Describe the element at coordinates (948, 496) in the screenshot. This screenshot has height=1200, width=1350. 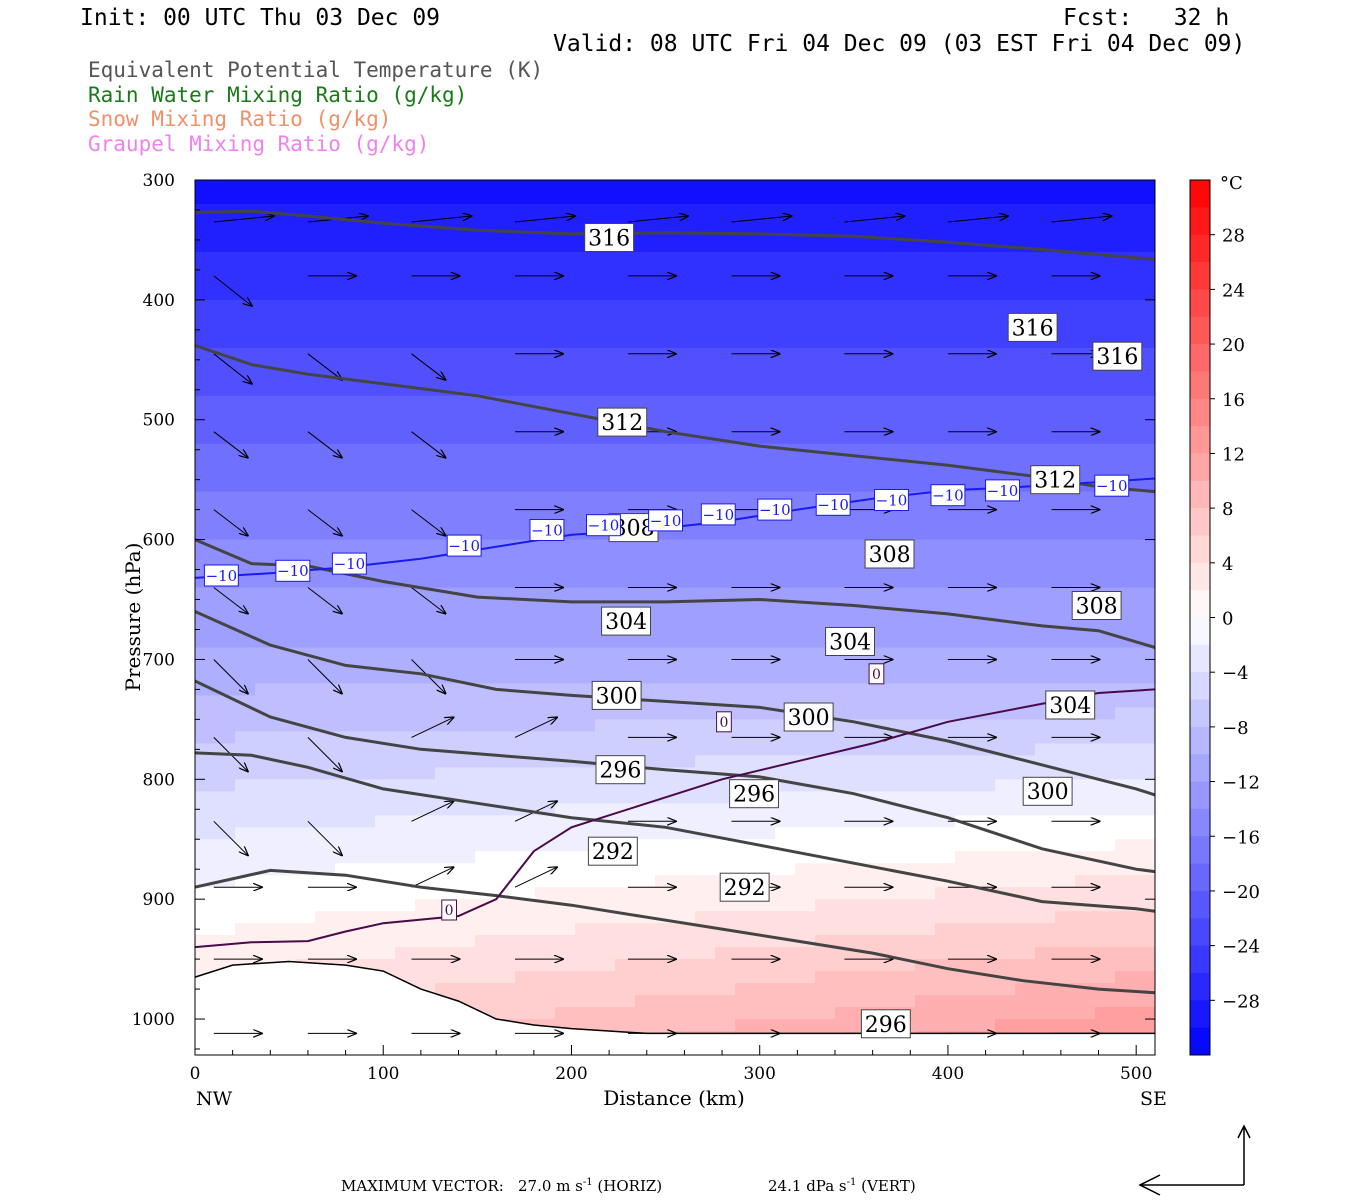
I see `isotherm-label: −10` at that location.